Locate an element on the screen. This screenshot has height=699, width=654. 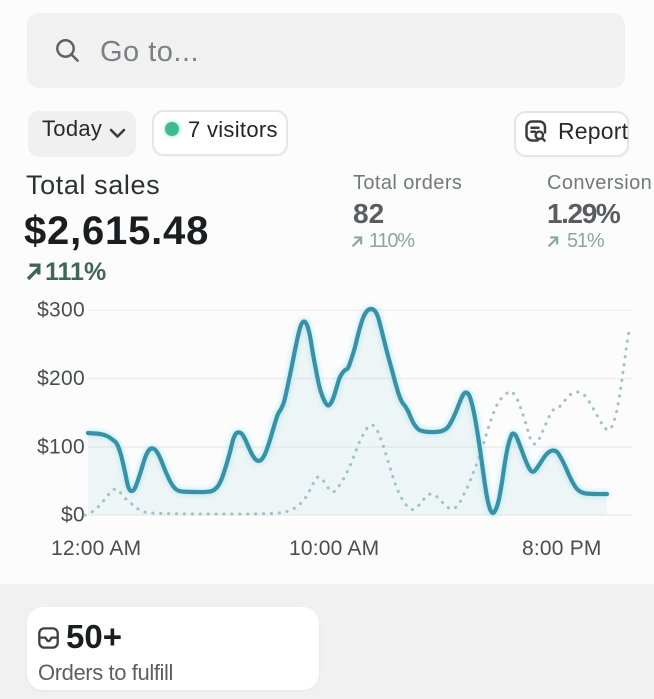
svg-text: 10:00 AM is located at coordinates (334, 548).